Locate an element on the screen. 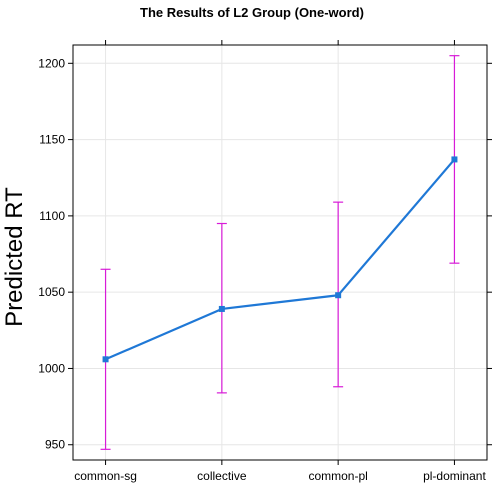 This screenshot has height=504, width=504. x-tick-label-3: pl-dominant is located at coordinates (454, 476).